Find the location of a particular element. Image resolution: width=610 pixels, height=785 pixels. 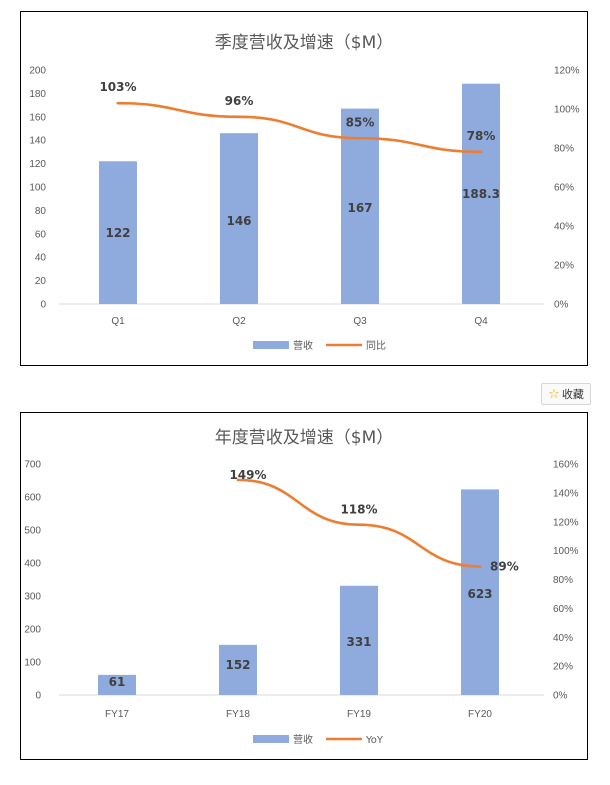

bar-data-label: 167 is located at coordinates (359, 208).